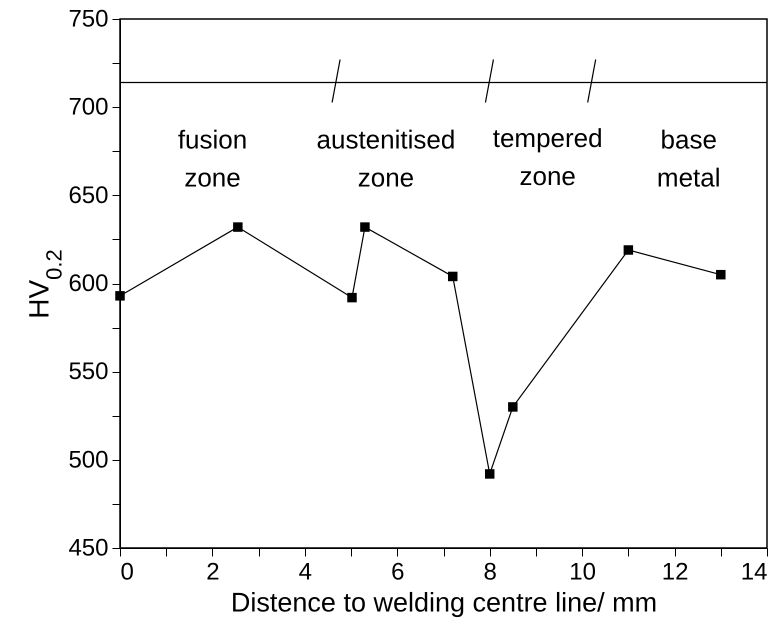  I want to click on y-tick-label: 550, so click(88, 372).